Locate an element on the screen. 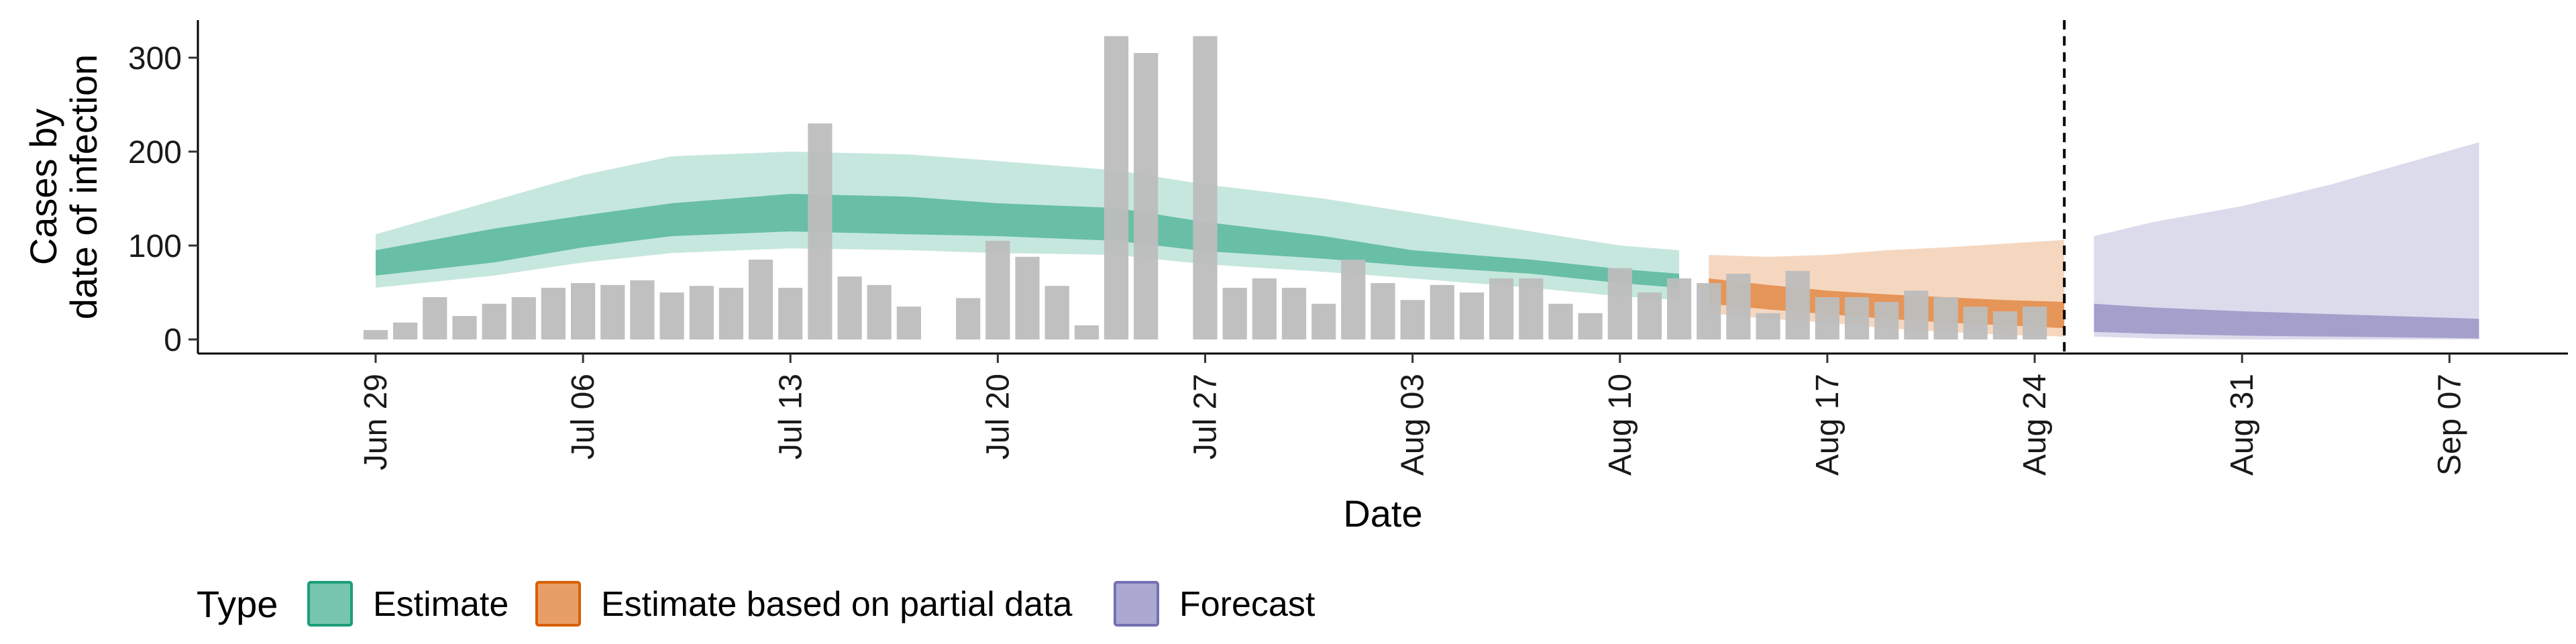 The width and height of the screenshot is (2576, 644). legend-label: Estimate based on partial data is located at coordinates (837, 604).